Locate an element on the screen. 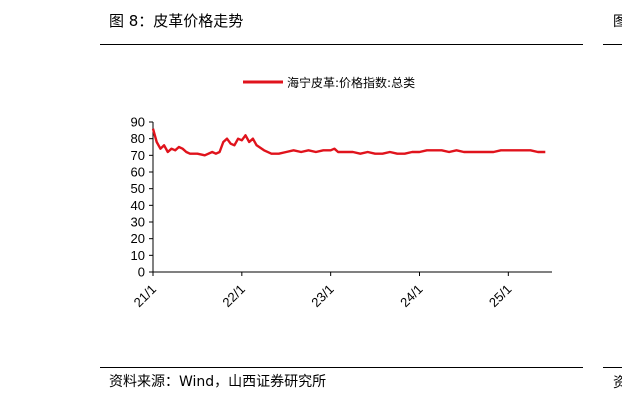 Image resolution: width=622 pixels, height=402 pixels. y-tick-label: 90 is located at coordinates (138, 122).